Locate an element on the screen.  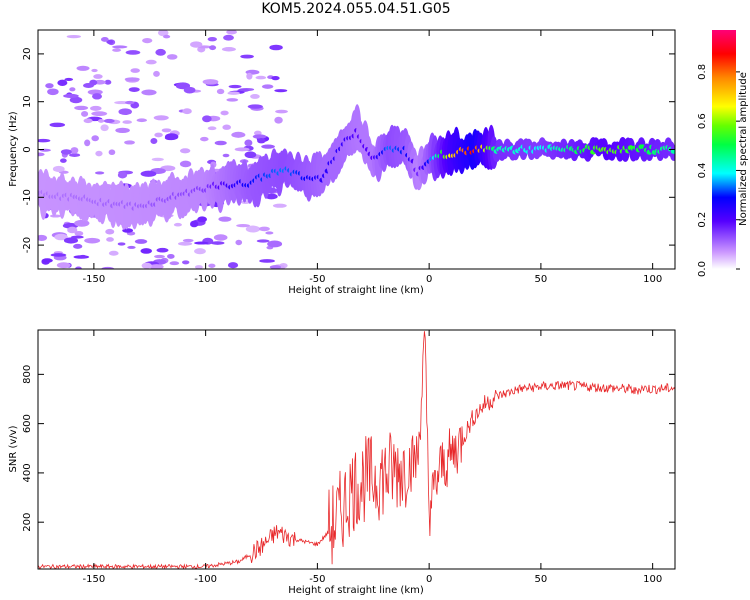
snr-x-tick-label: 0 is located at coordinates (429, 579).